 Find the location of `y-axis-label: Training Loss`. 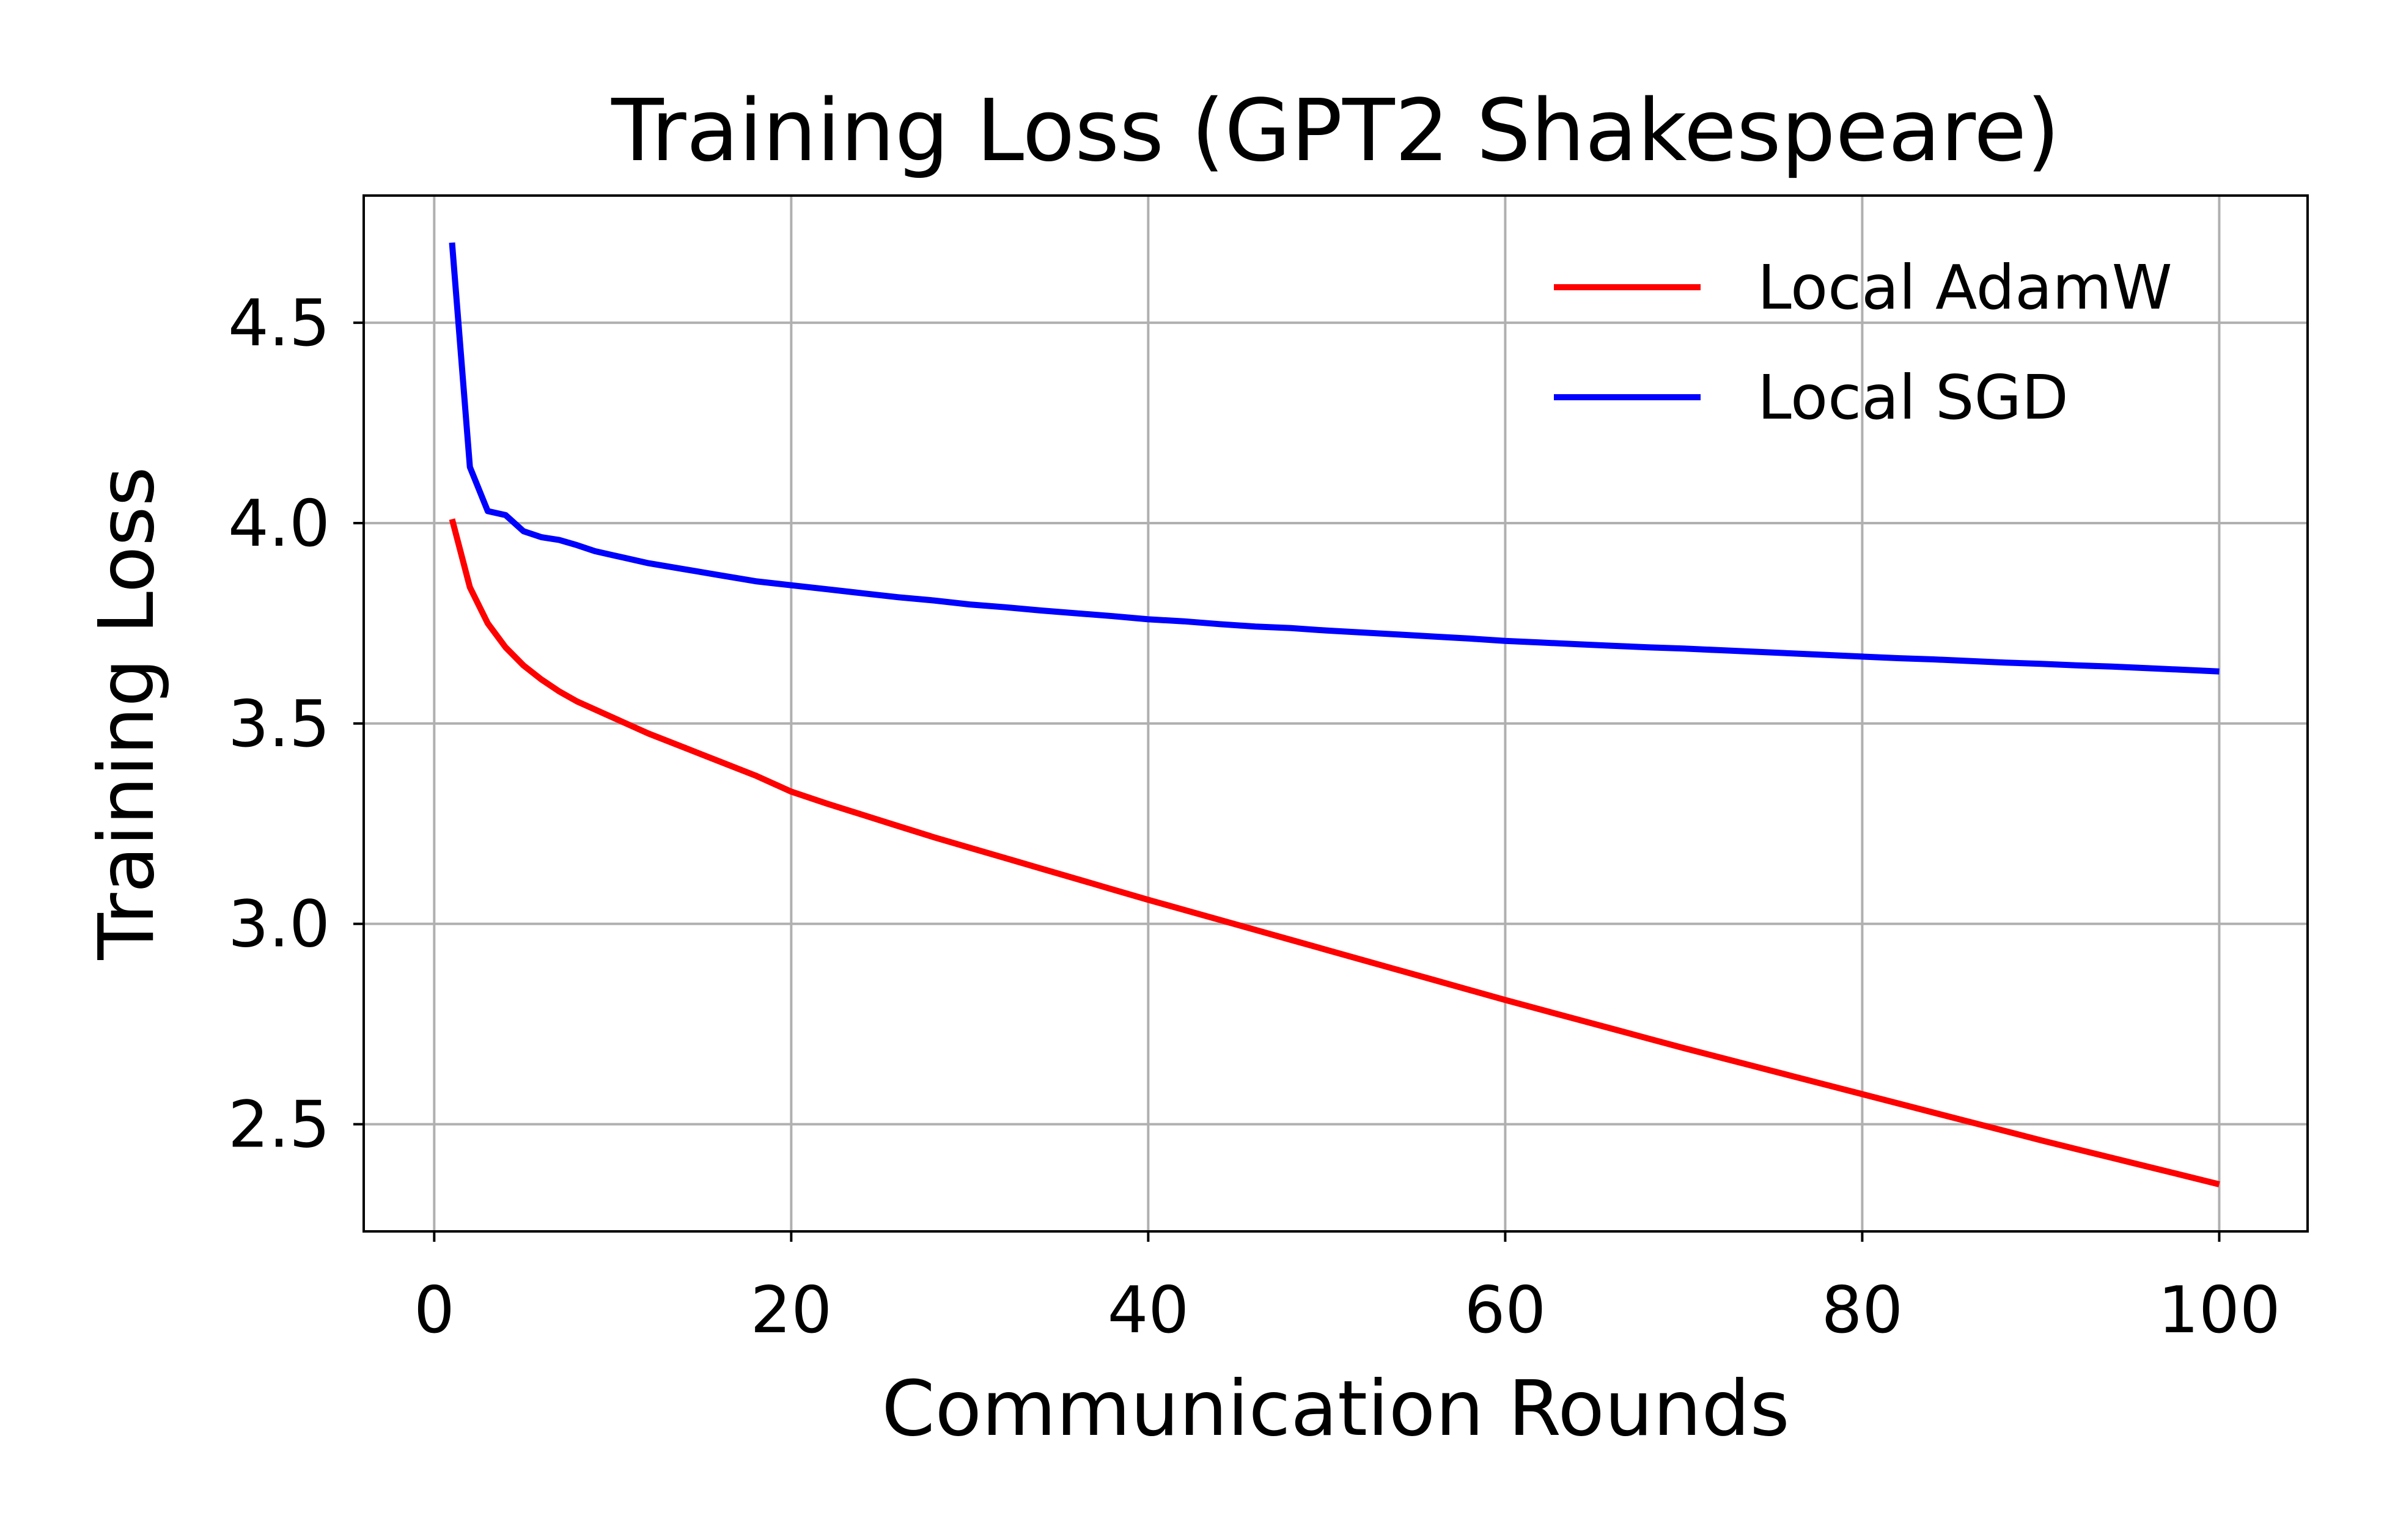

y-axis-label: Training Loss is located at coordinates (127, 713).